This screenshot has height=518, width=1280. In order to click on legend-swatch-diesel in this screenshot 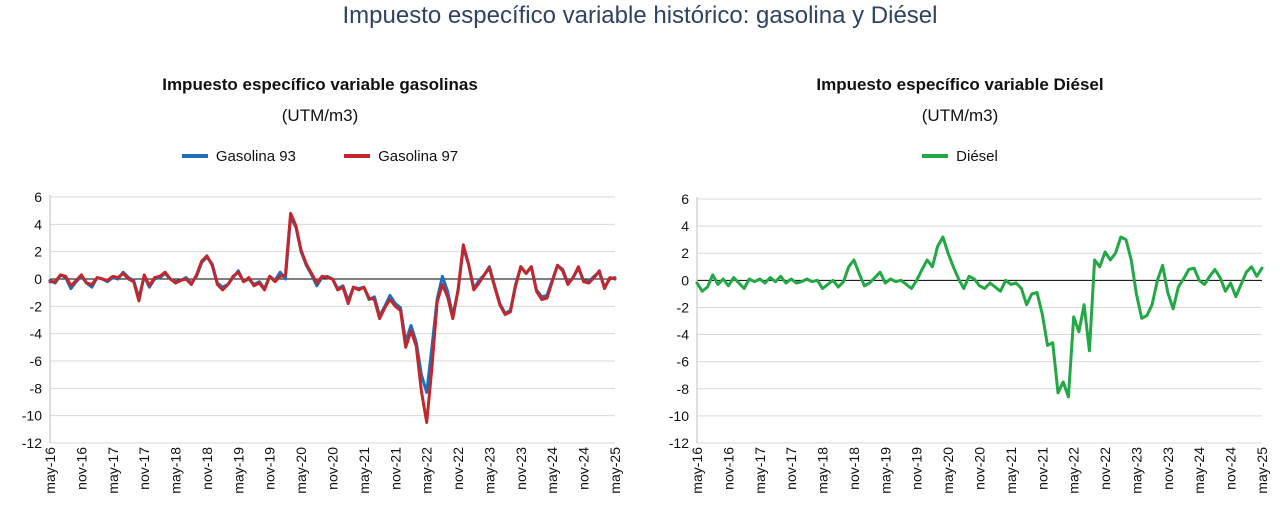, I will do `click(935, 156)`.